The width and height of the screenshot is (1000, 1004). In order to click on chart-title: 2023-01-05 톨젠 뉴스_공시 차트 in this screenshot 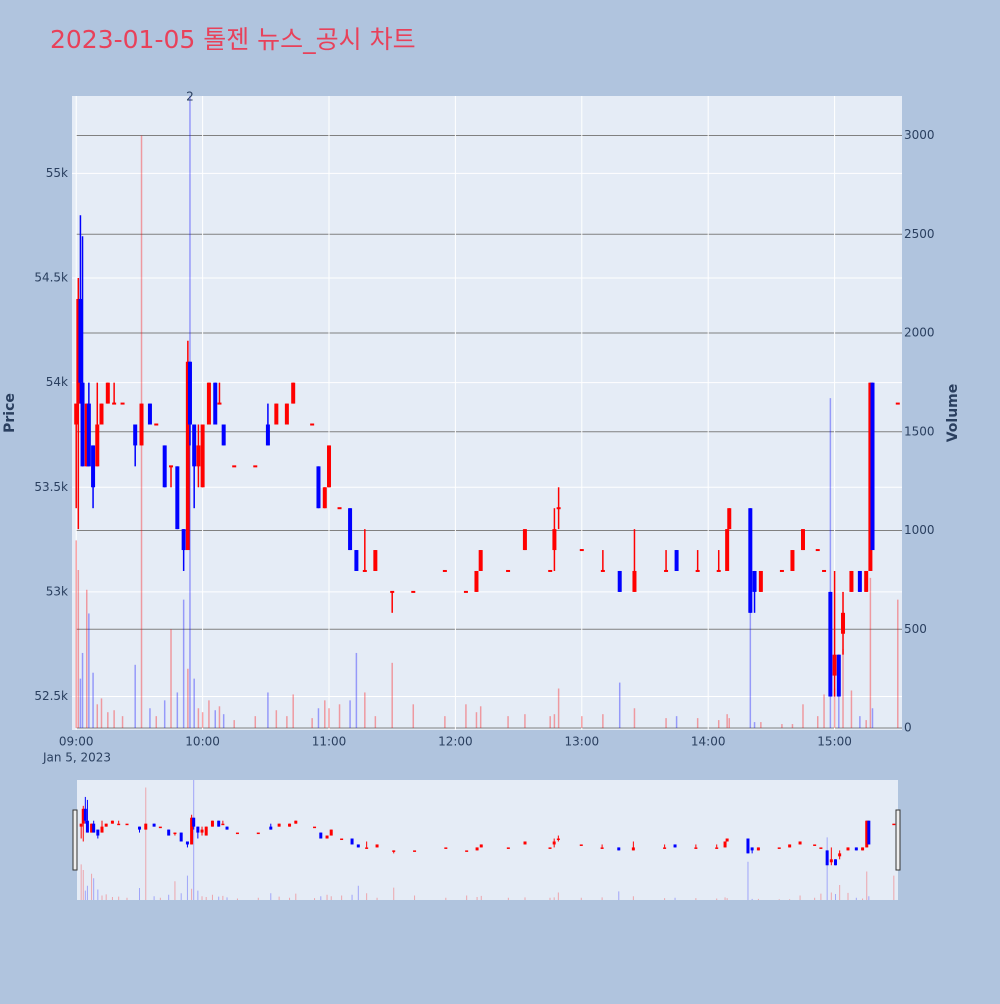, I will do `click(233, 39)`.